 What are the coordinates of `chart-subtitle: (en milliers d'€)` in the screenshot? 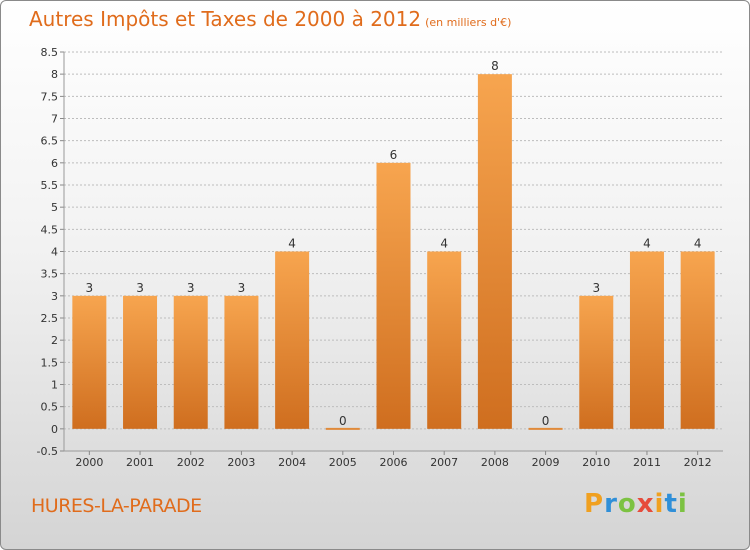 It's located at (468, 22).